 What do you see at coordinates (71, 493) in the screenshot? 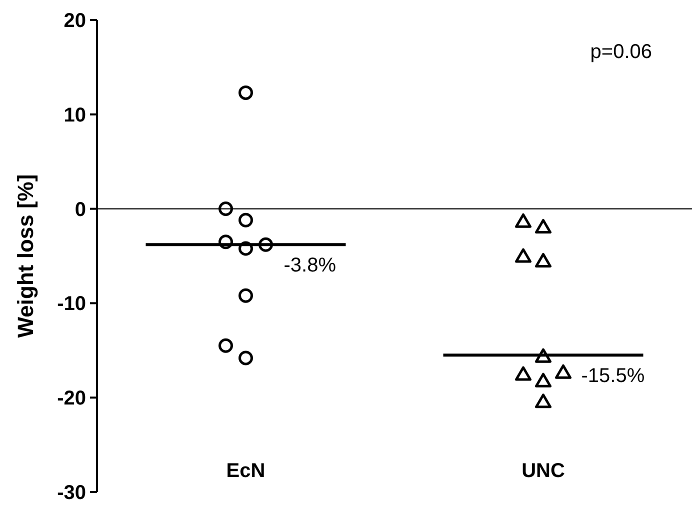
I see `y-tick-label: -30` at bounding box center [71, 493].